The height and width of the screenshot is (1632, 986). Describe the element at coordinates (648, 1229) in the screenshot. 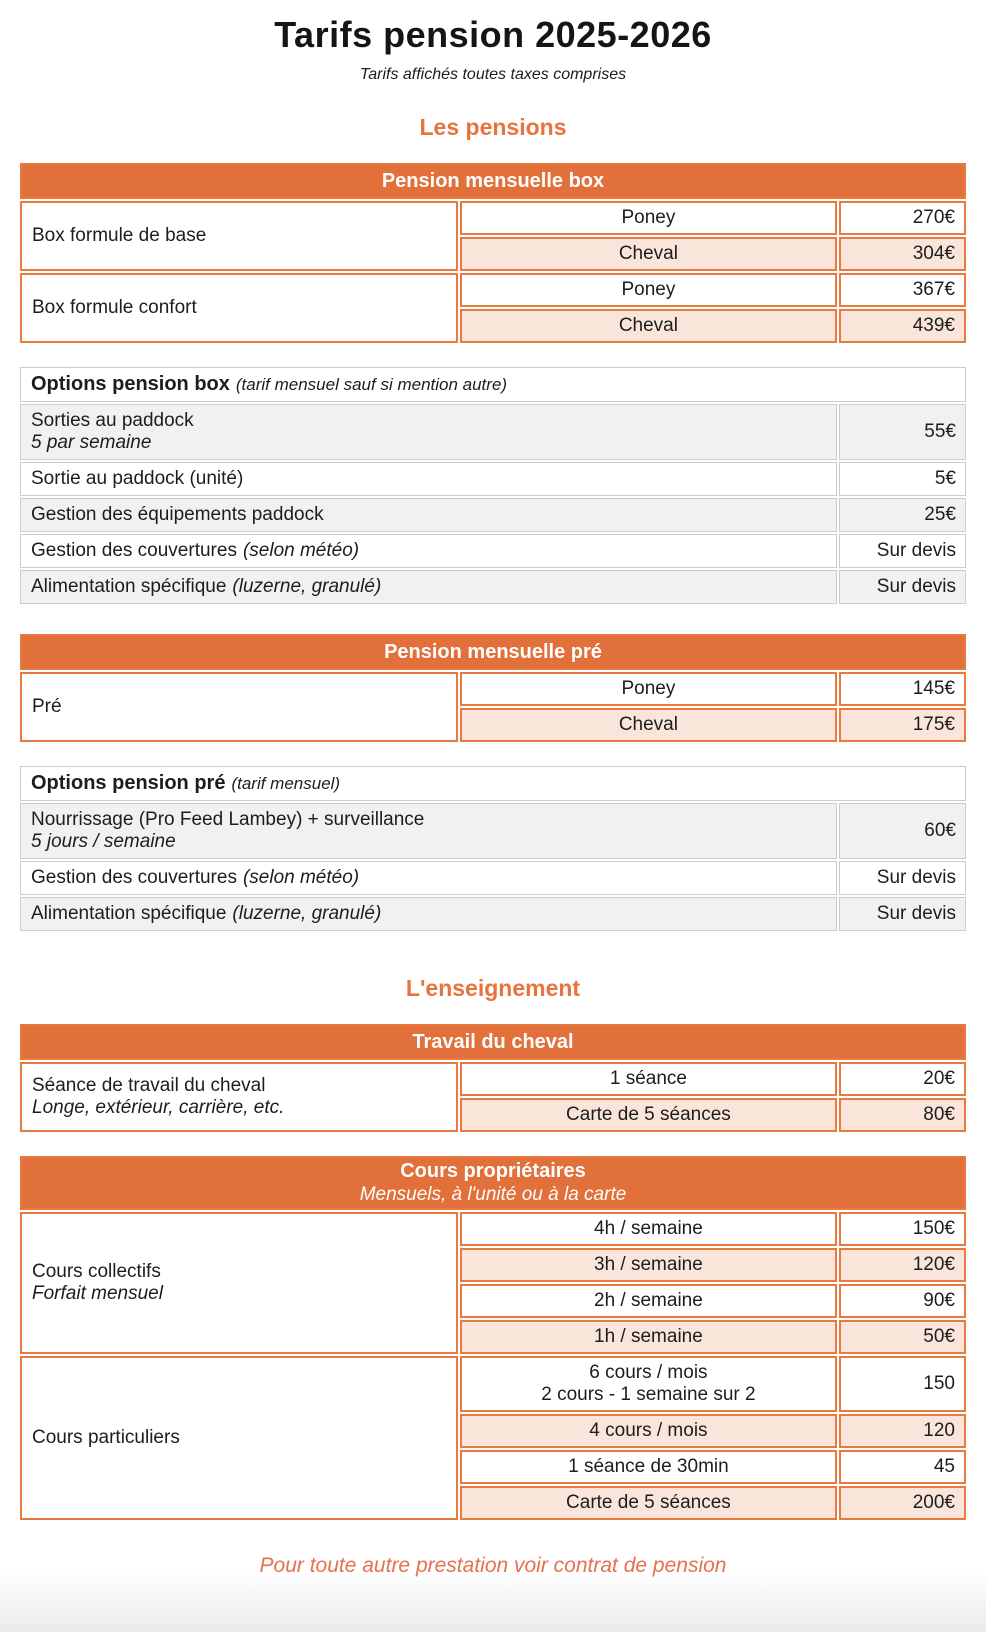

I see `unit-cell: 4h / semaine` at that location.